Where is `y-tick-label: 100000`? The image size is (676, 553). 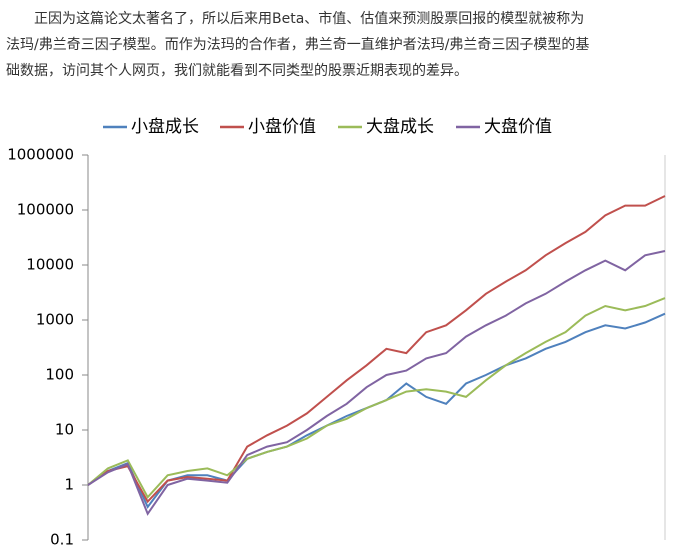
y-tick-label: 100000 is located at coordinates (45, 210).